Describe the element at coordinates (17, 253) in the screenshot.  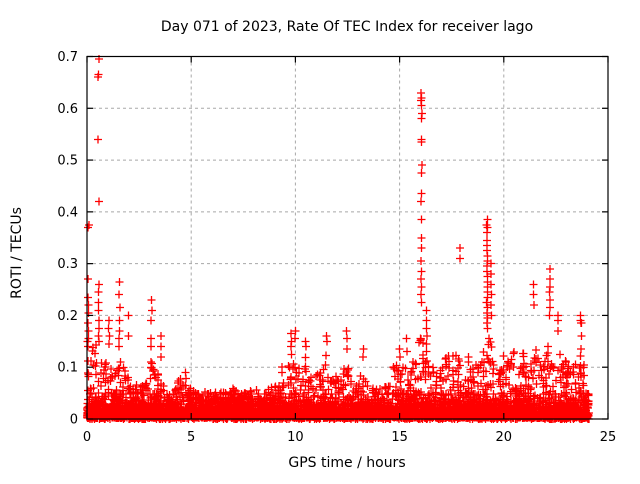
I see `y-axis-label: ROTI / TECUs` at that location.